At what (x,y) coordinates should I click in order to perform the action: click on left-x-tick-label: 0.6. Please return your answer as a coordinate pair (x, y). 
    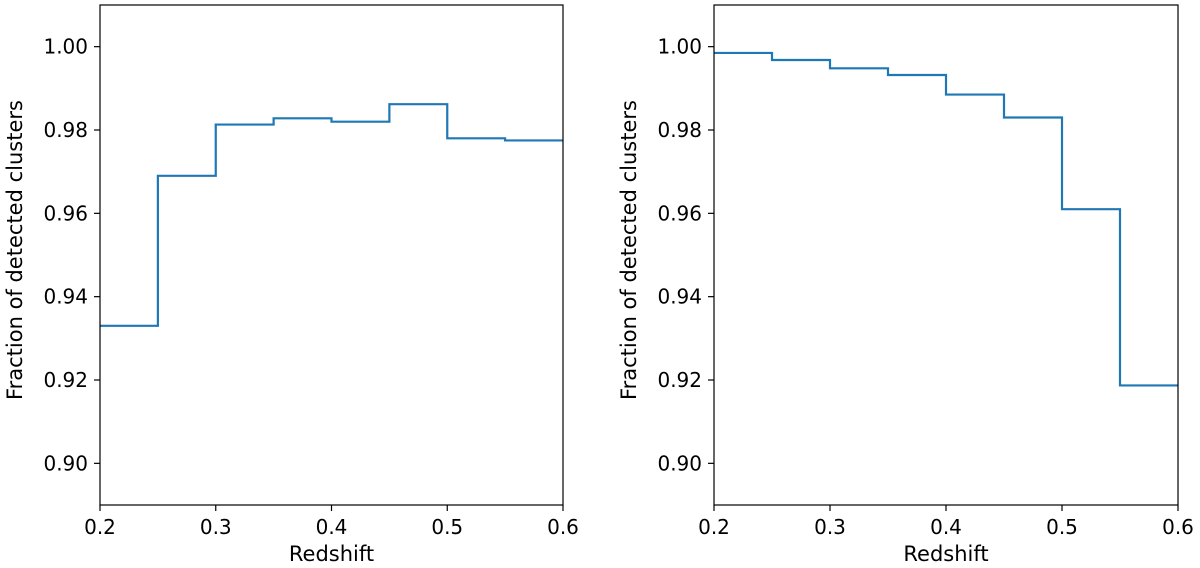
    Looking at the image, I should click on (563, 527).